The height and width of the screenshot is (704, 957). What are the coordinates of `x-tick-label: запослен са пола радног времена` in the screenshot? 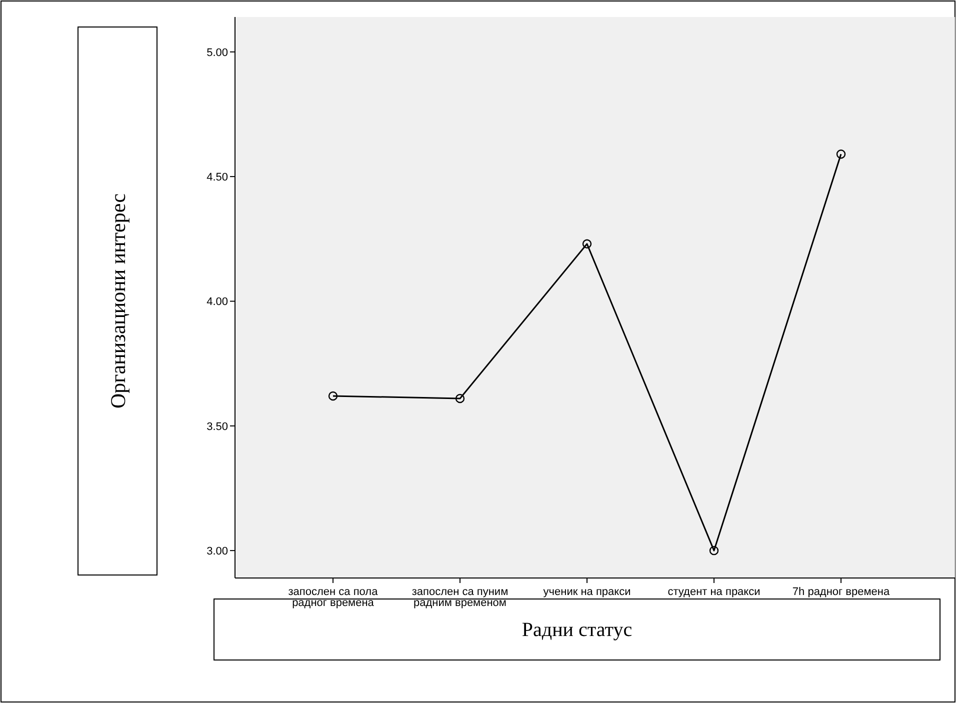 It's located at (333, 597).